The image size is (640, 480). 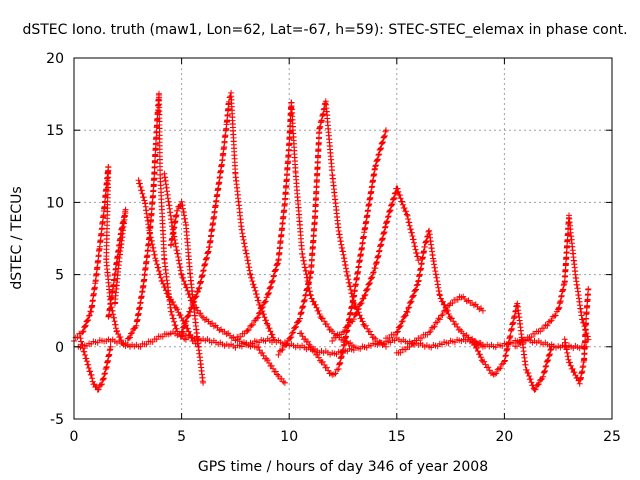 What do you see at coordinates (59, 276) in the screenshot?
I see `y-tick-label: 5` at bounding box center [59, 276].